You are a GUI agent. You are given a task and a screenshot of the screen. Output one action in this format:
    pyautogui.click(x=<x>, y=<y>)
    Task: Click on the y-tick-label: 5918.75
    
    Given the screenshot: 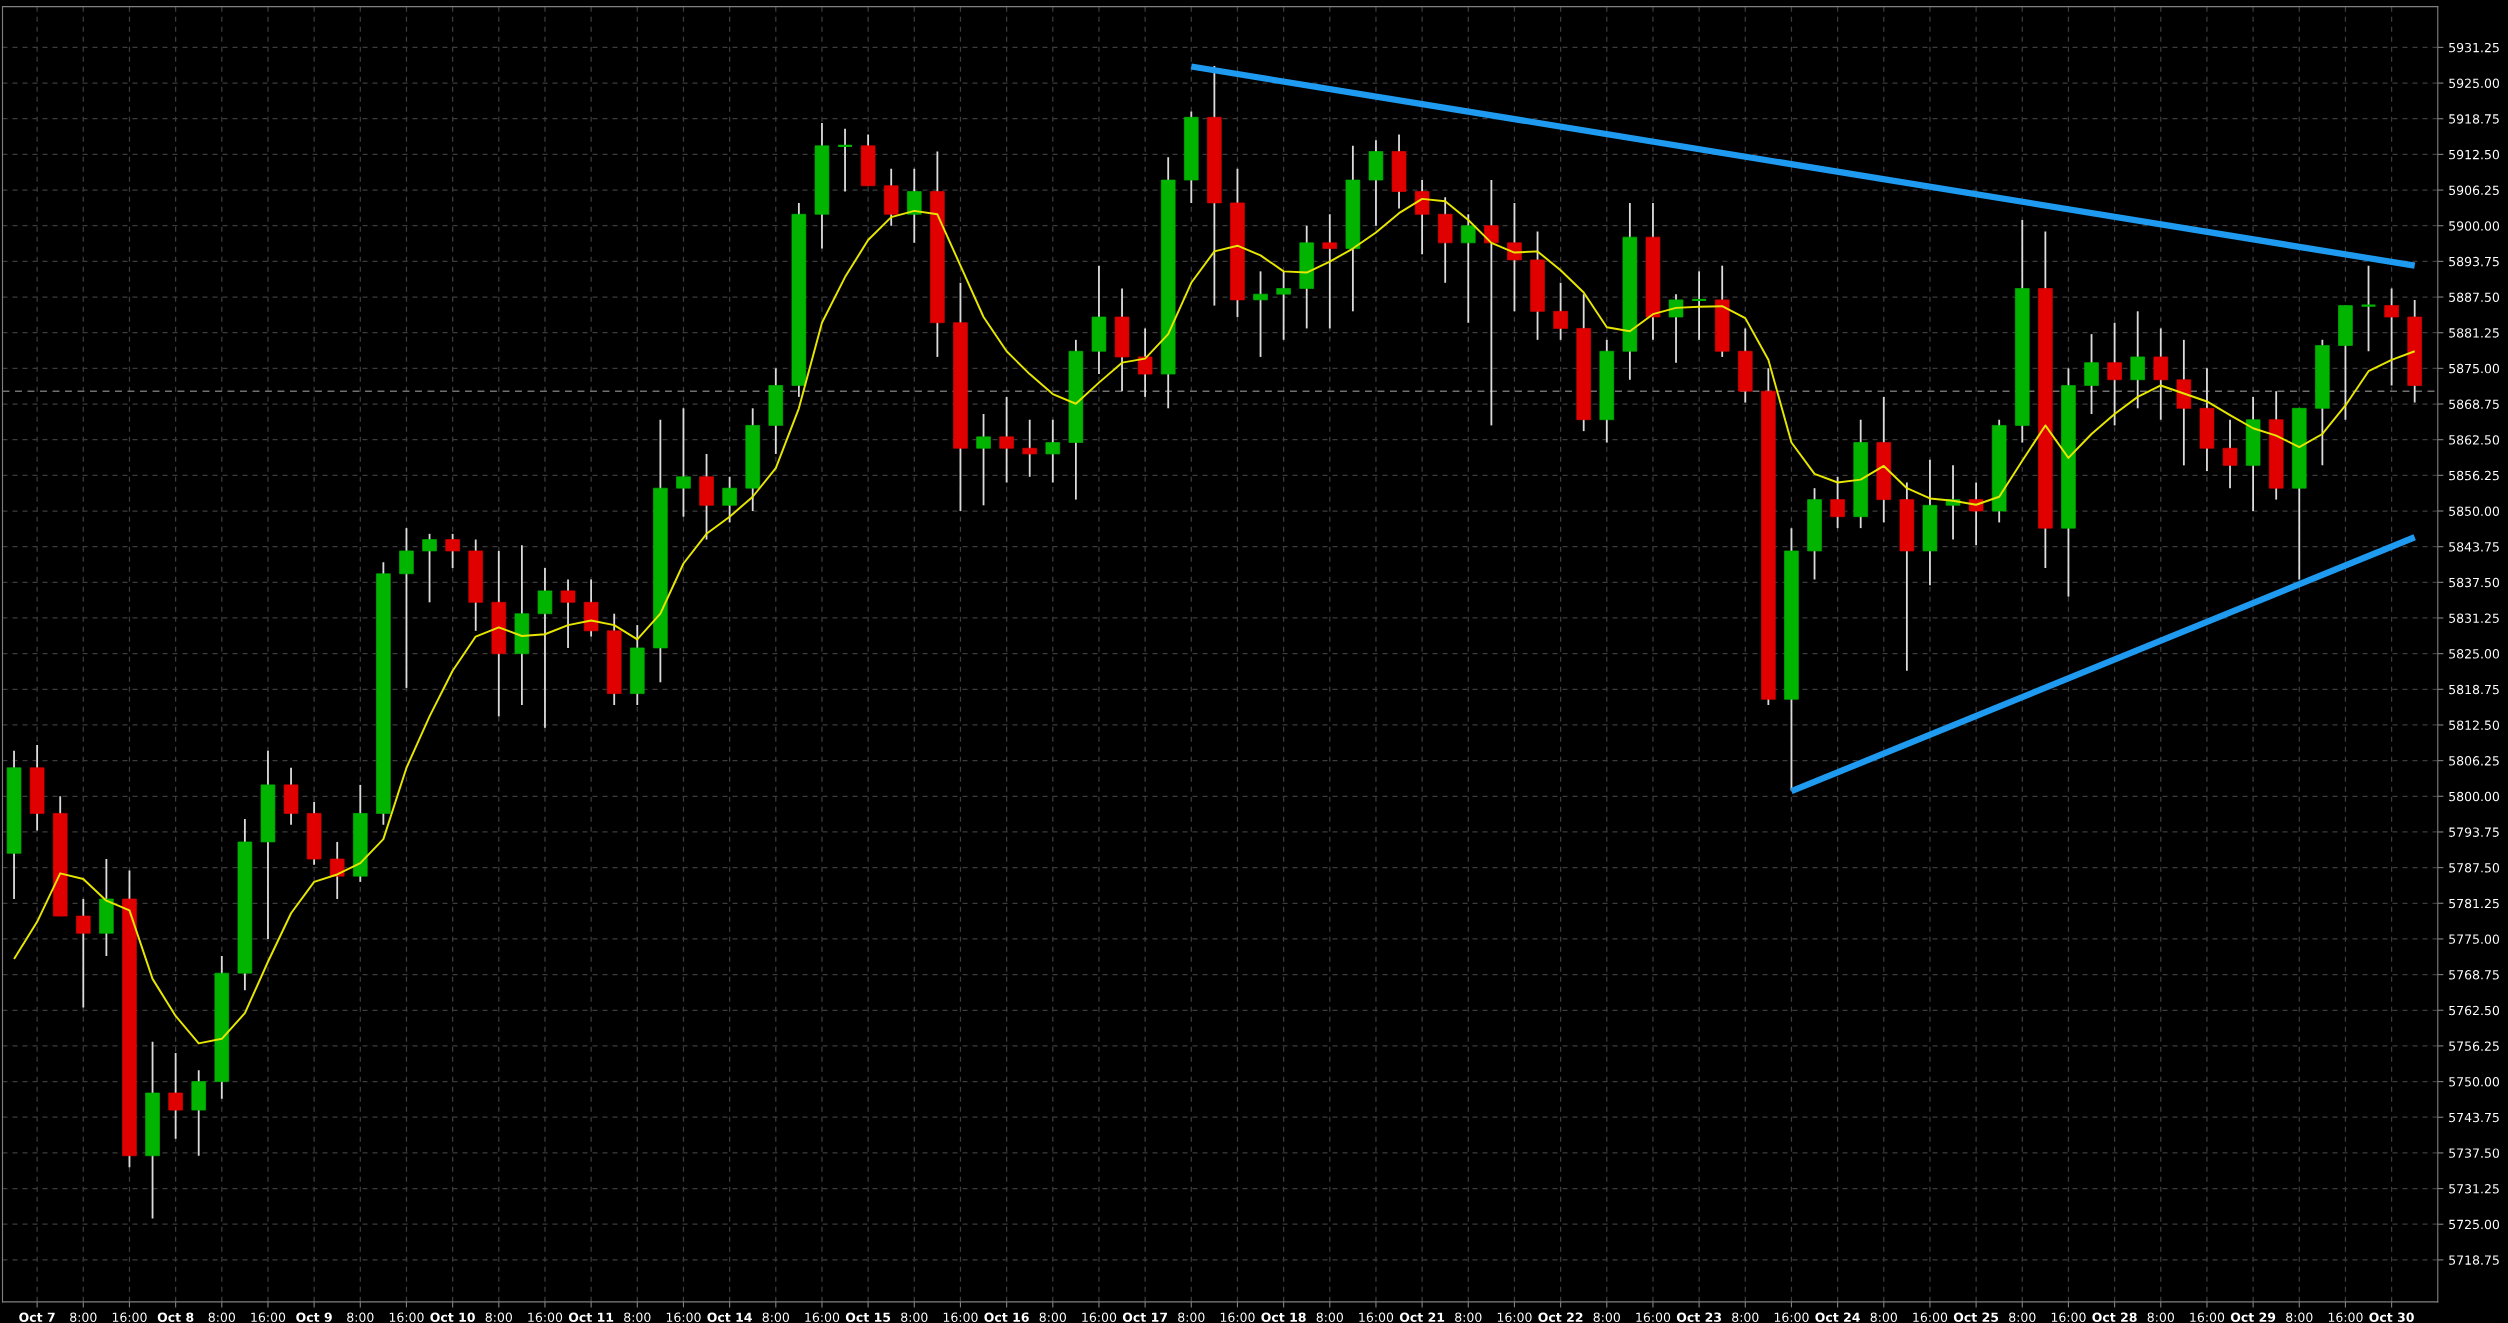 What is the action you would take?
    pyautogui.click(x=2474, y=119)
    